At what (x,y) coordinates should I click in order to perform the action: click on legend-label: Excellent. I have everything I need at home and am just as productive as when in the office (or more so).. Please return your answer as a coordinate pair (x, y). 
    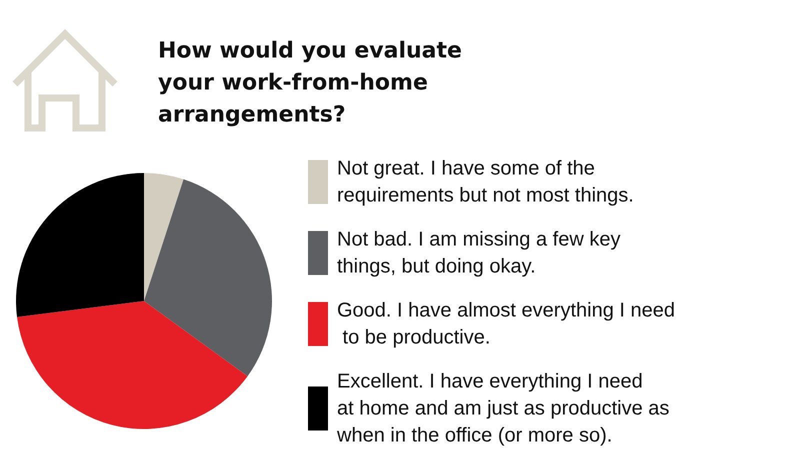
    Looking at the image, I should click on (505, 408).